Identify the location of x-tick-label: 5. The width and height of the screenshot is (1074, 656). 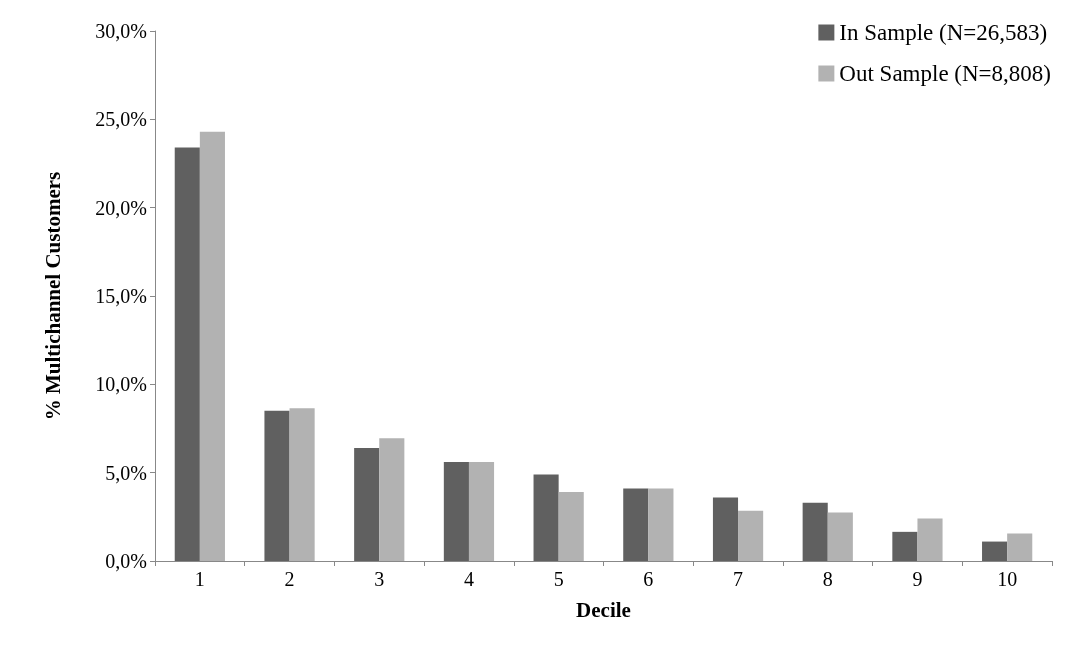
(558, 579).